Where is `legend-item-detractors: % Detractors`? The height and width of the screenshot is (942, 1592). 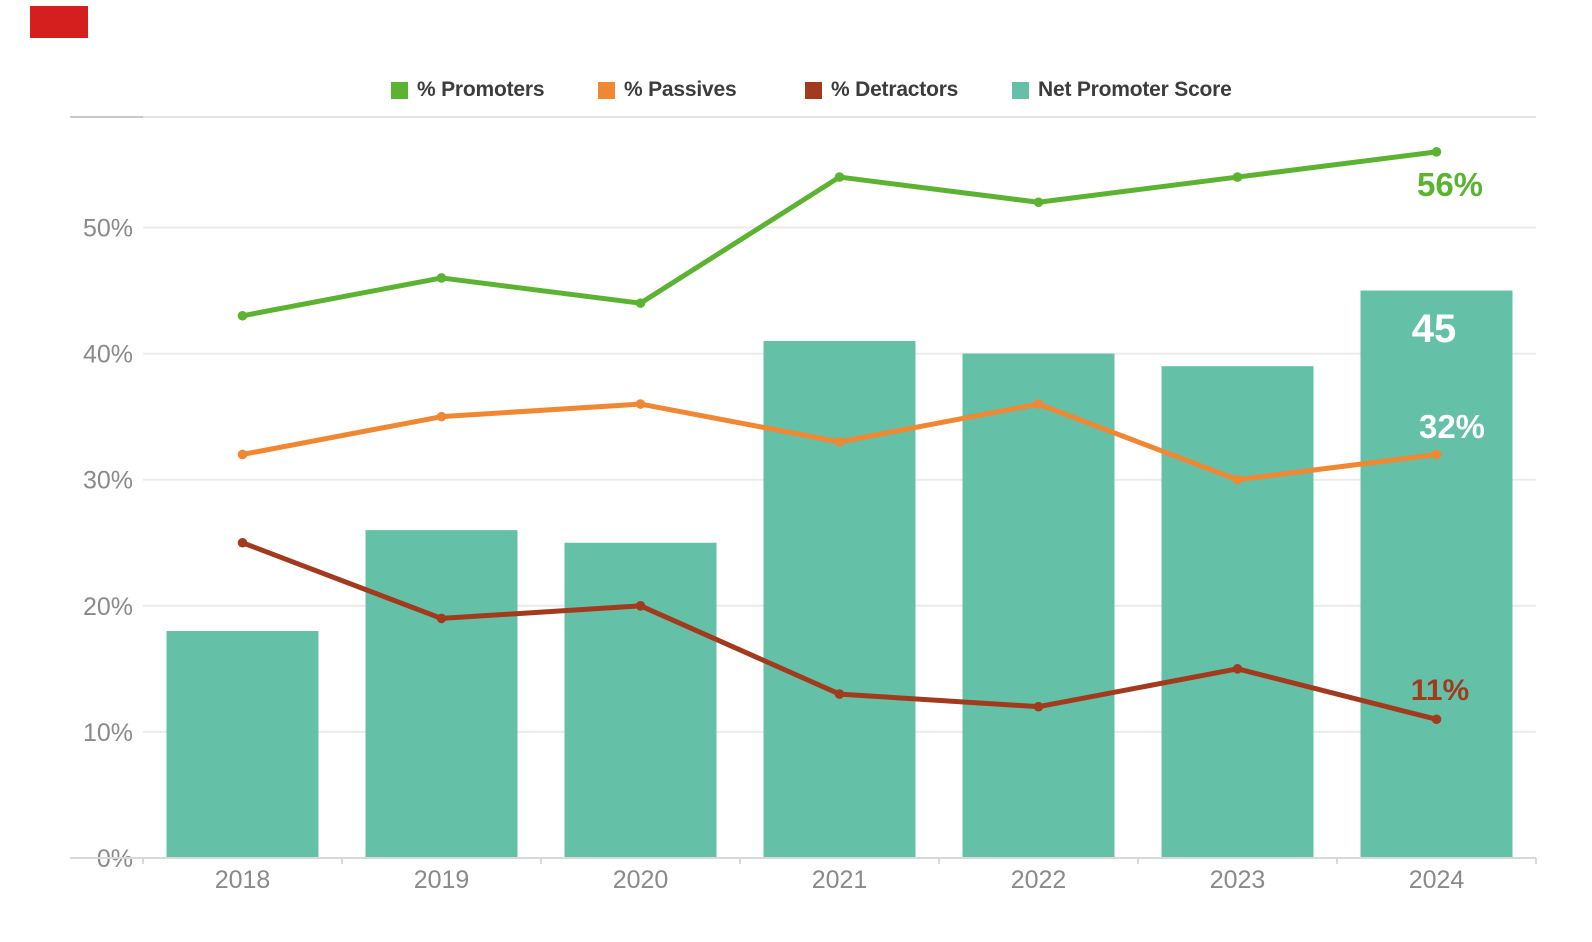
legend-item-detractors: % Detractors is located at coordinates (881, 90).